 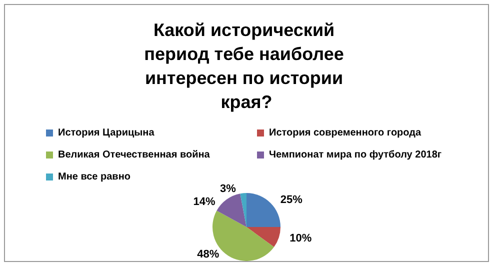 I want to click on legend-label: История Царицына, so click(x=106, y=133).